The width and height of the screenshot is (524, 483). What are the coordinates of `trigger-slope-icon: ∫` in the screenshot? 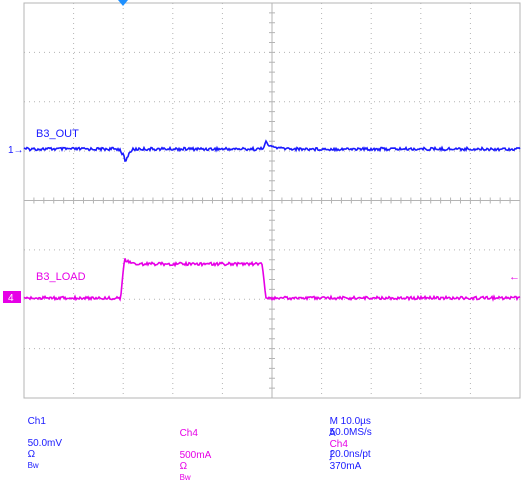 It's located at (331, 455).